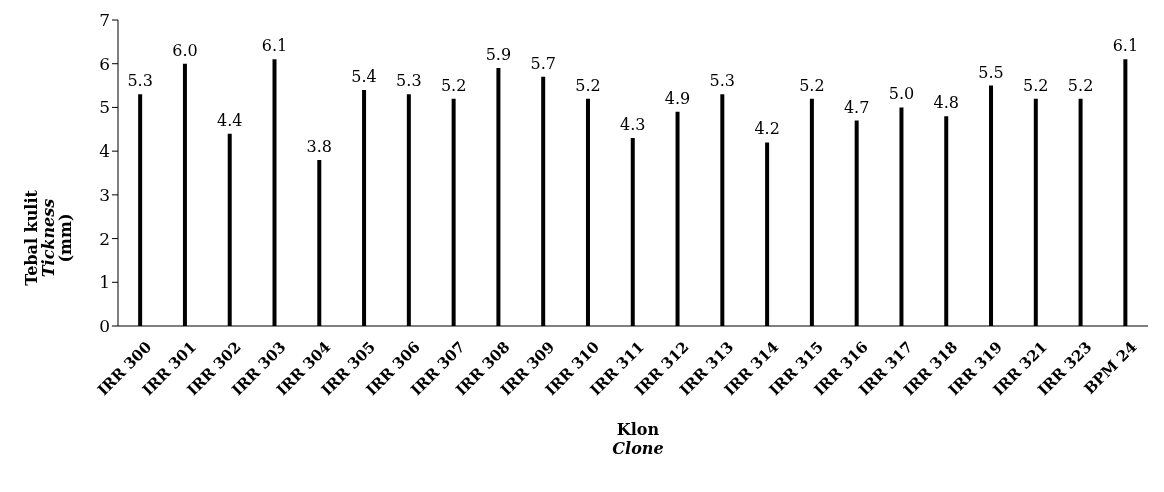 The height and width of the screenshot is (492, 1164). Describe the element at coordinates (767, 129) in the screenshot. I see `data-label: 4.2` at that location.